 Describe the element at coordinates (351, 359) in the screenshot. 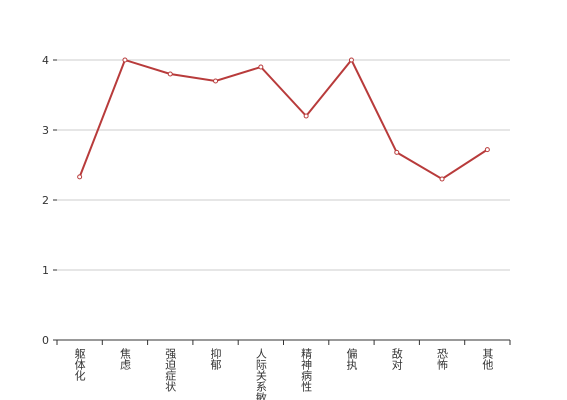

I see `x-tick-label: 偏执` at that location.